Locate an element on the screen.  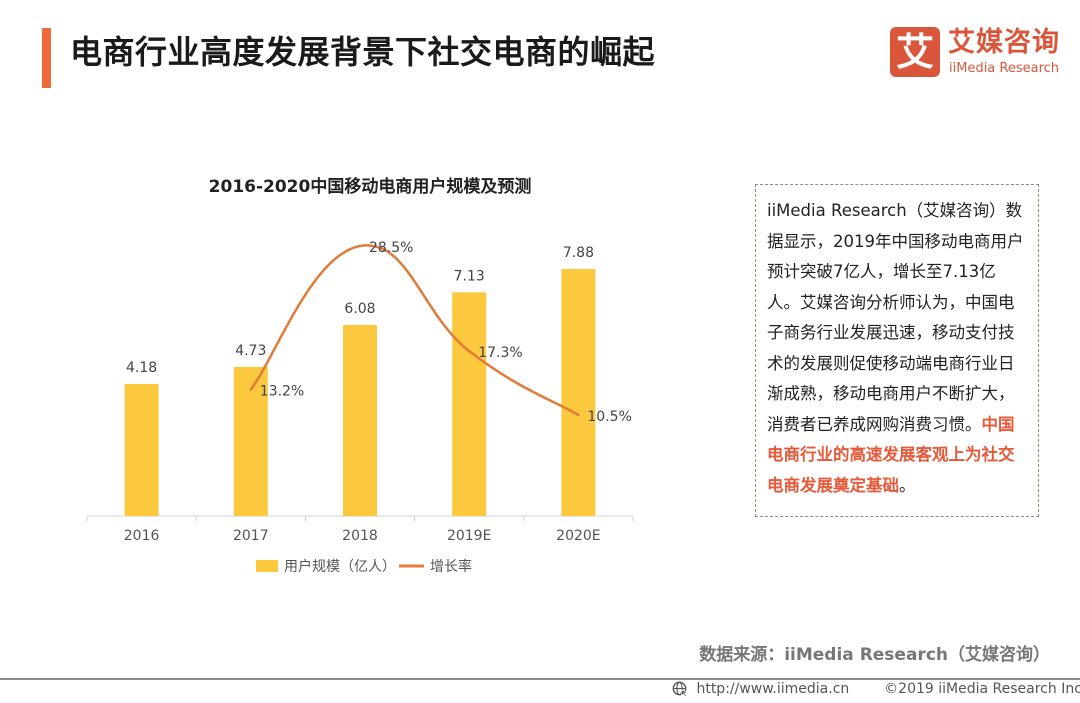
bar-value-label: 6.08 is located at coordinates (359, 309).